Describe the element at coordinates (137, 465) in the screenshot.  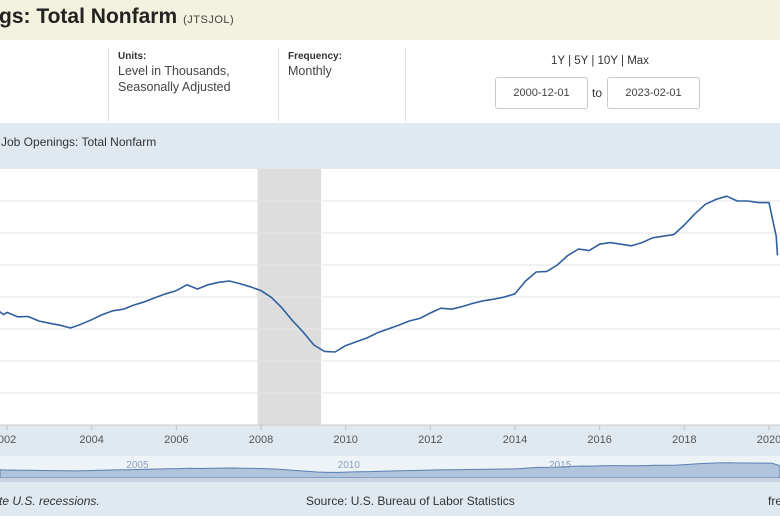
I see `navigator-label: 2005` at that location.